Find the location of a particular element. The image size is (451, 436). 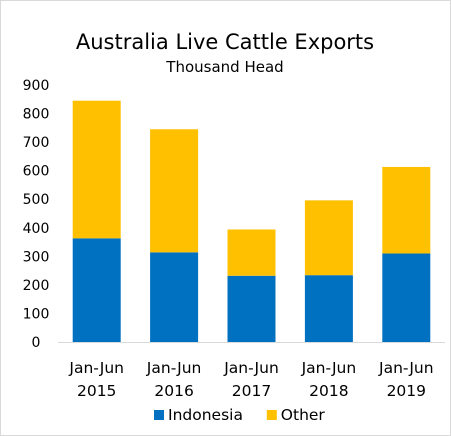

x-tick-label-line: 2019 is located at coordinates (406, 391).